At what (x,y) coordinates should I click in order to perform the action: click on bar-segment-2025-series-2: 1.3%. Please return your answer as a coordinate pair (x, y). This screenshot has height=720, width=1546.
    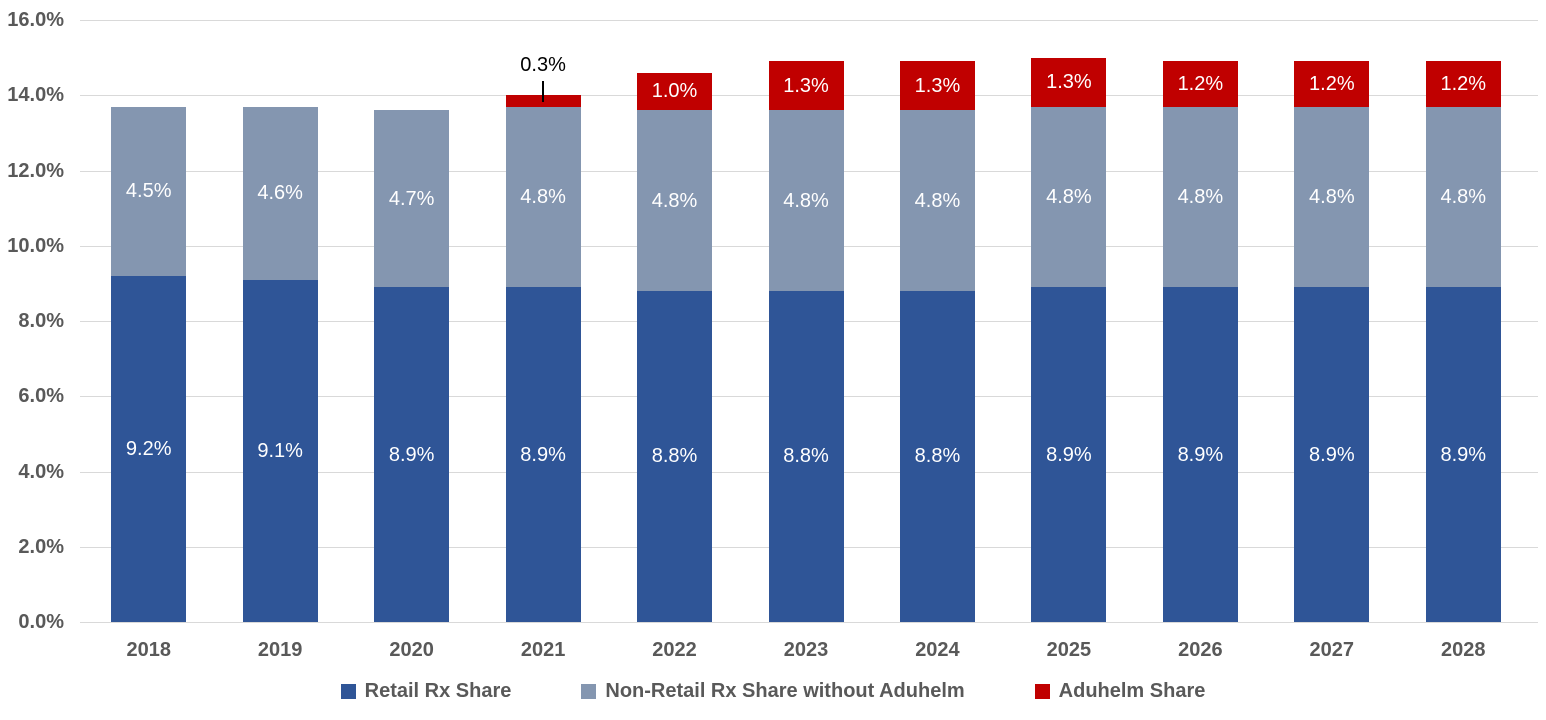
    Looking at the image, I should click on (1069, 82).